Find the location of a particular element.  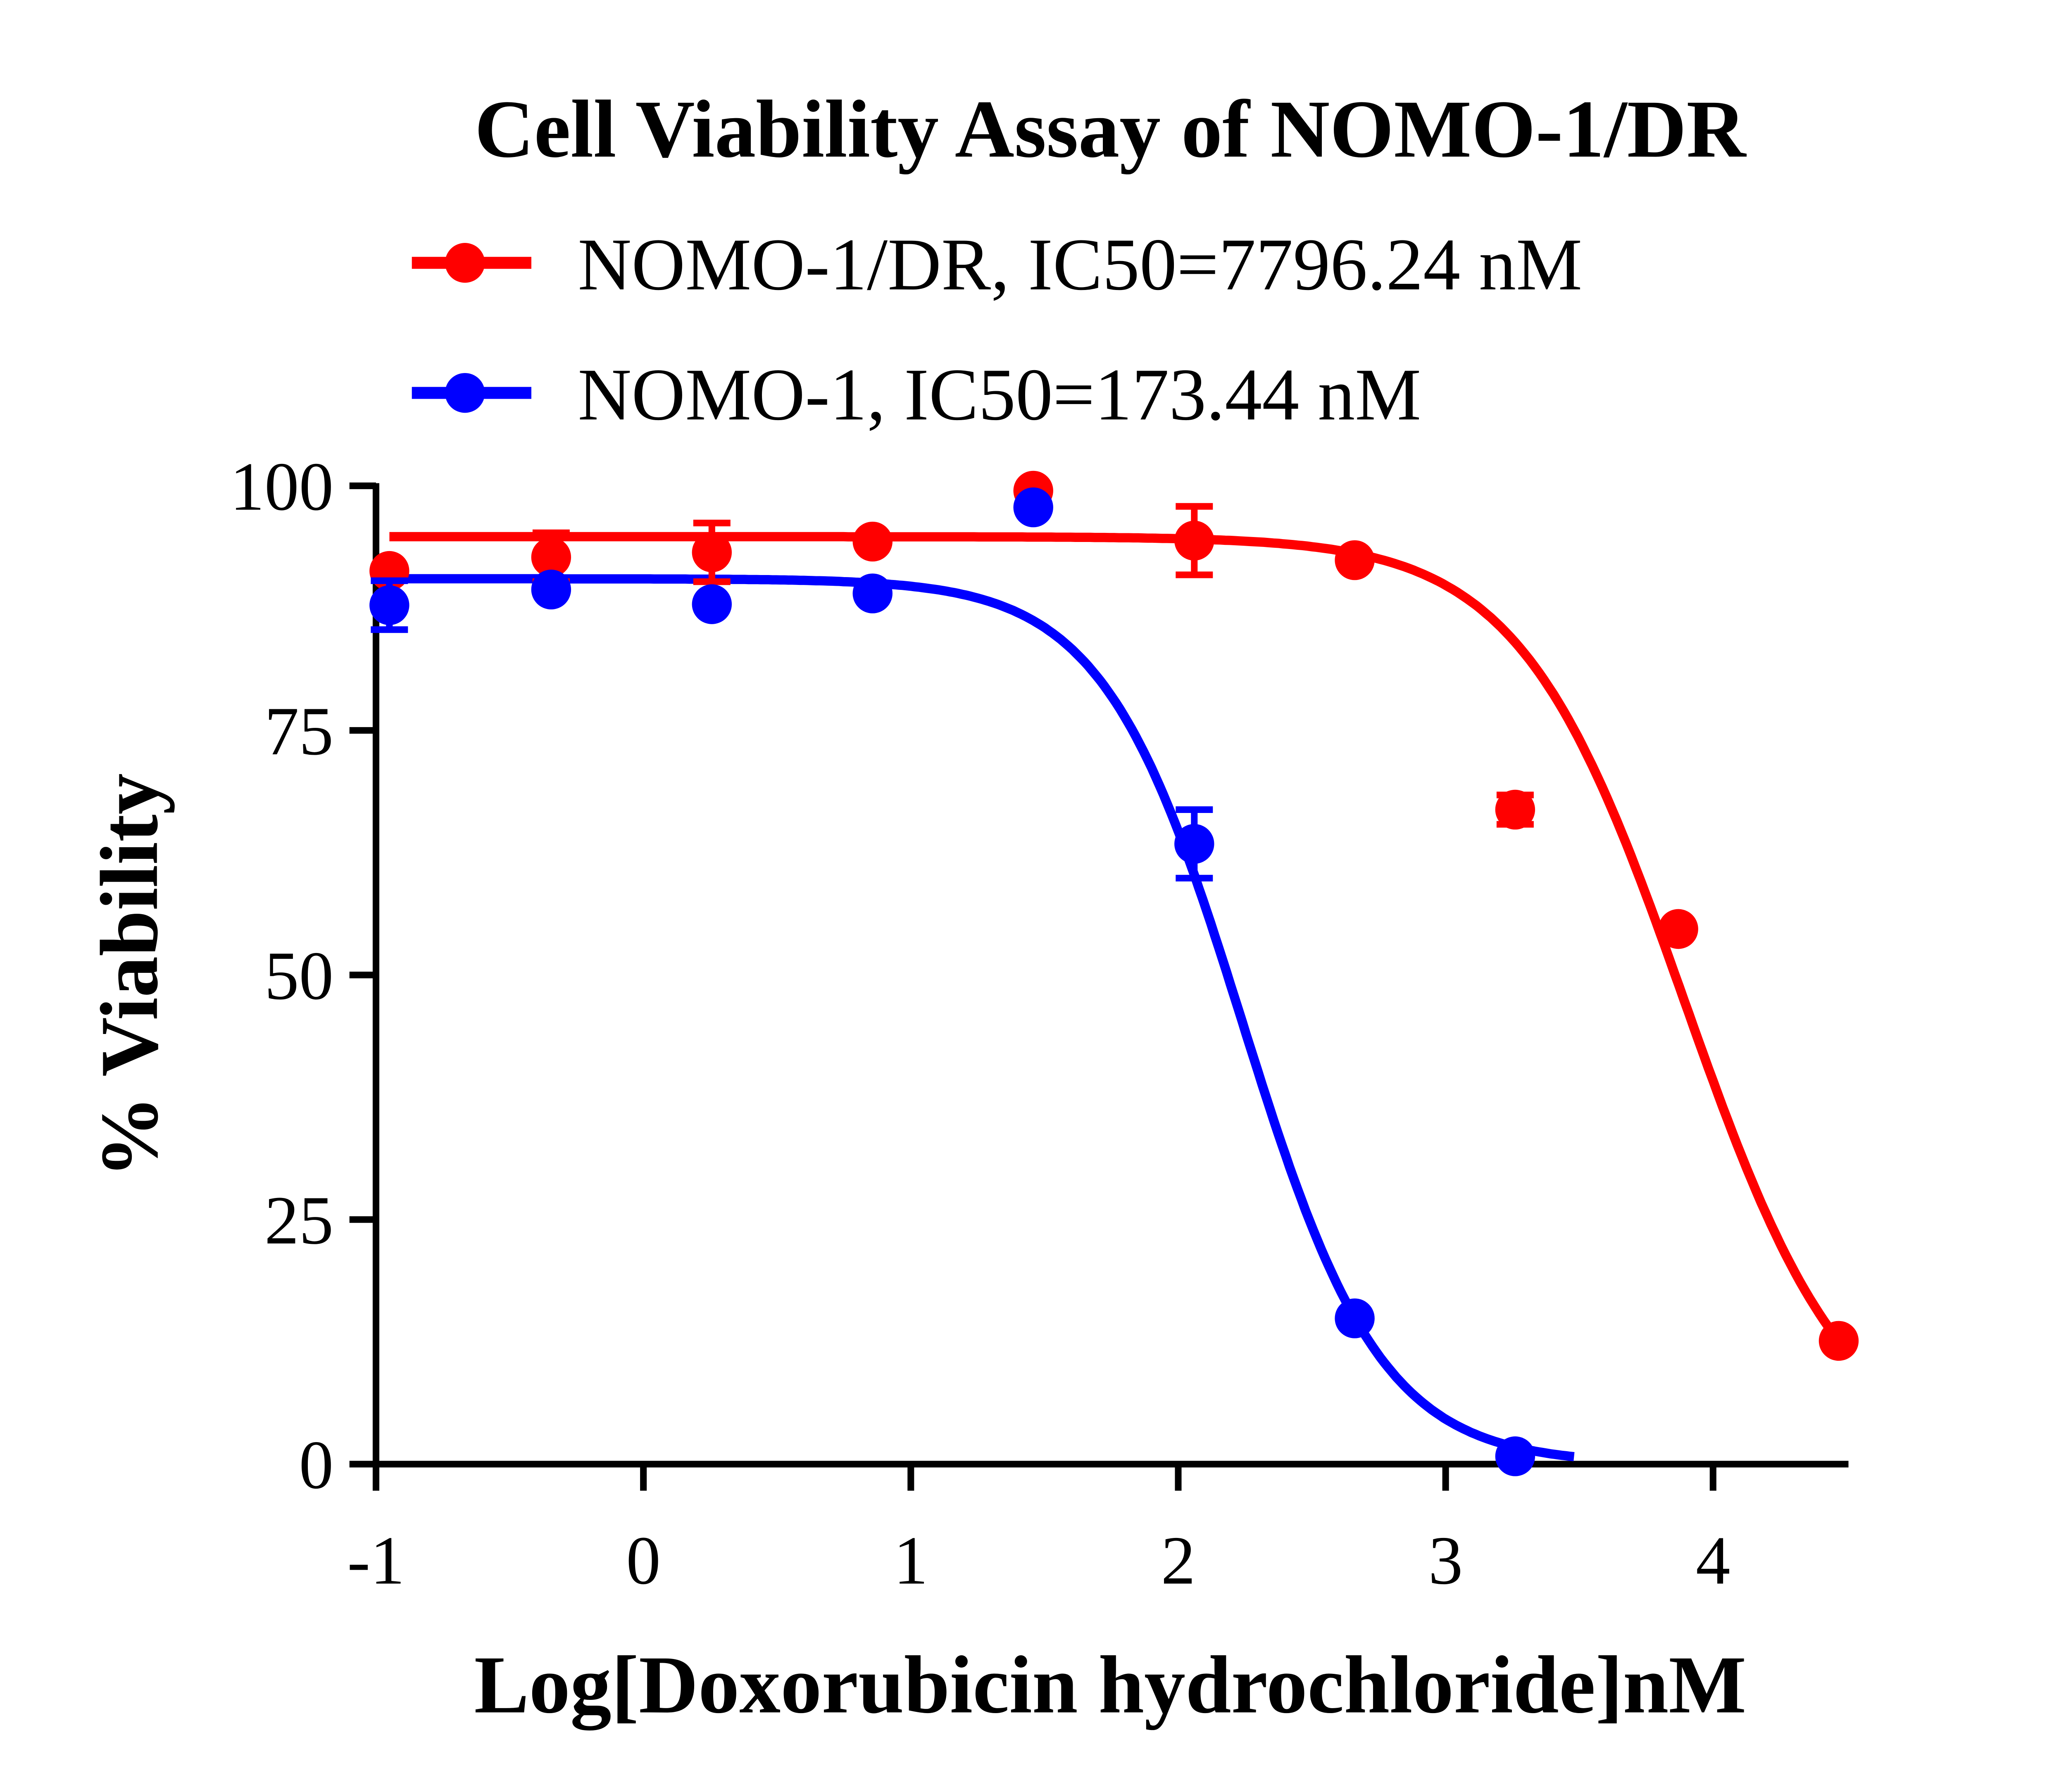

y-axis-label: % Viability is located at coordinates (129, 975).